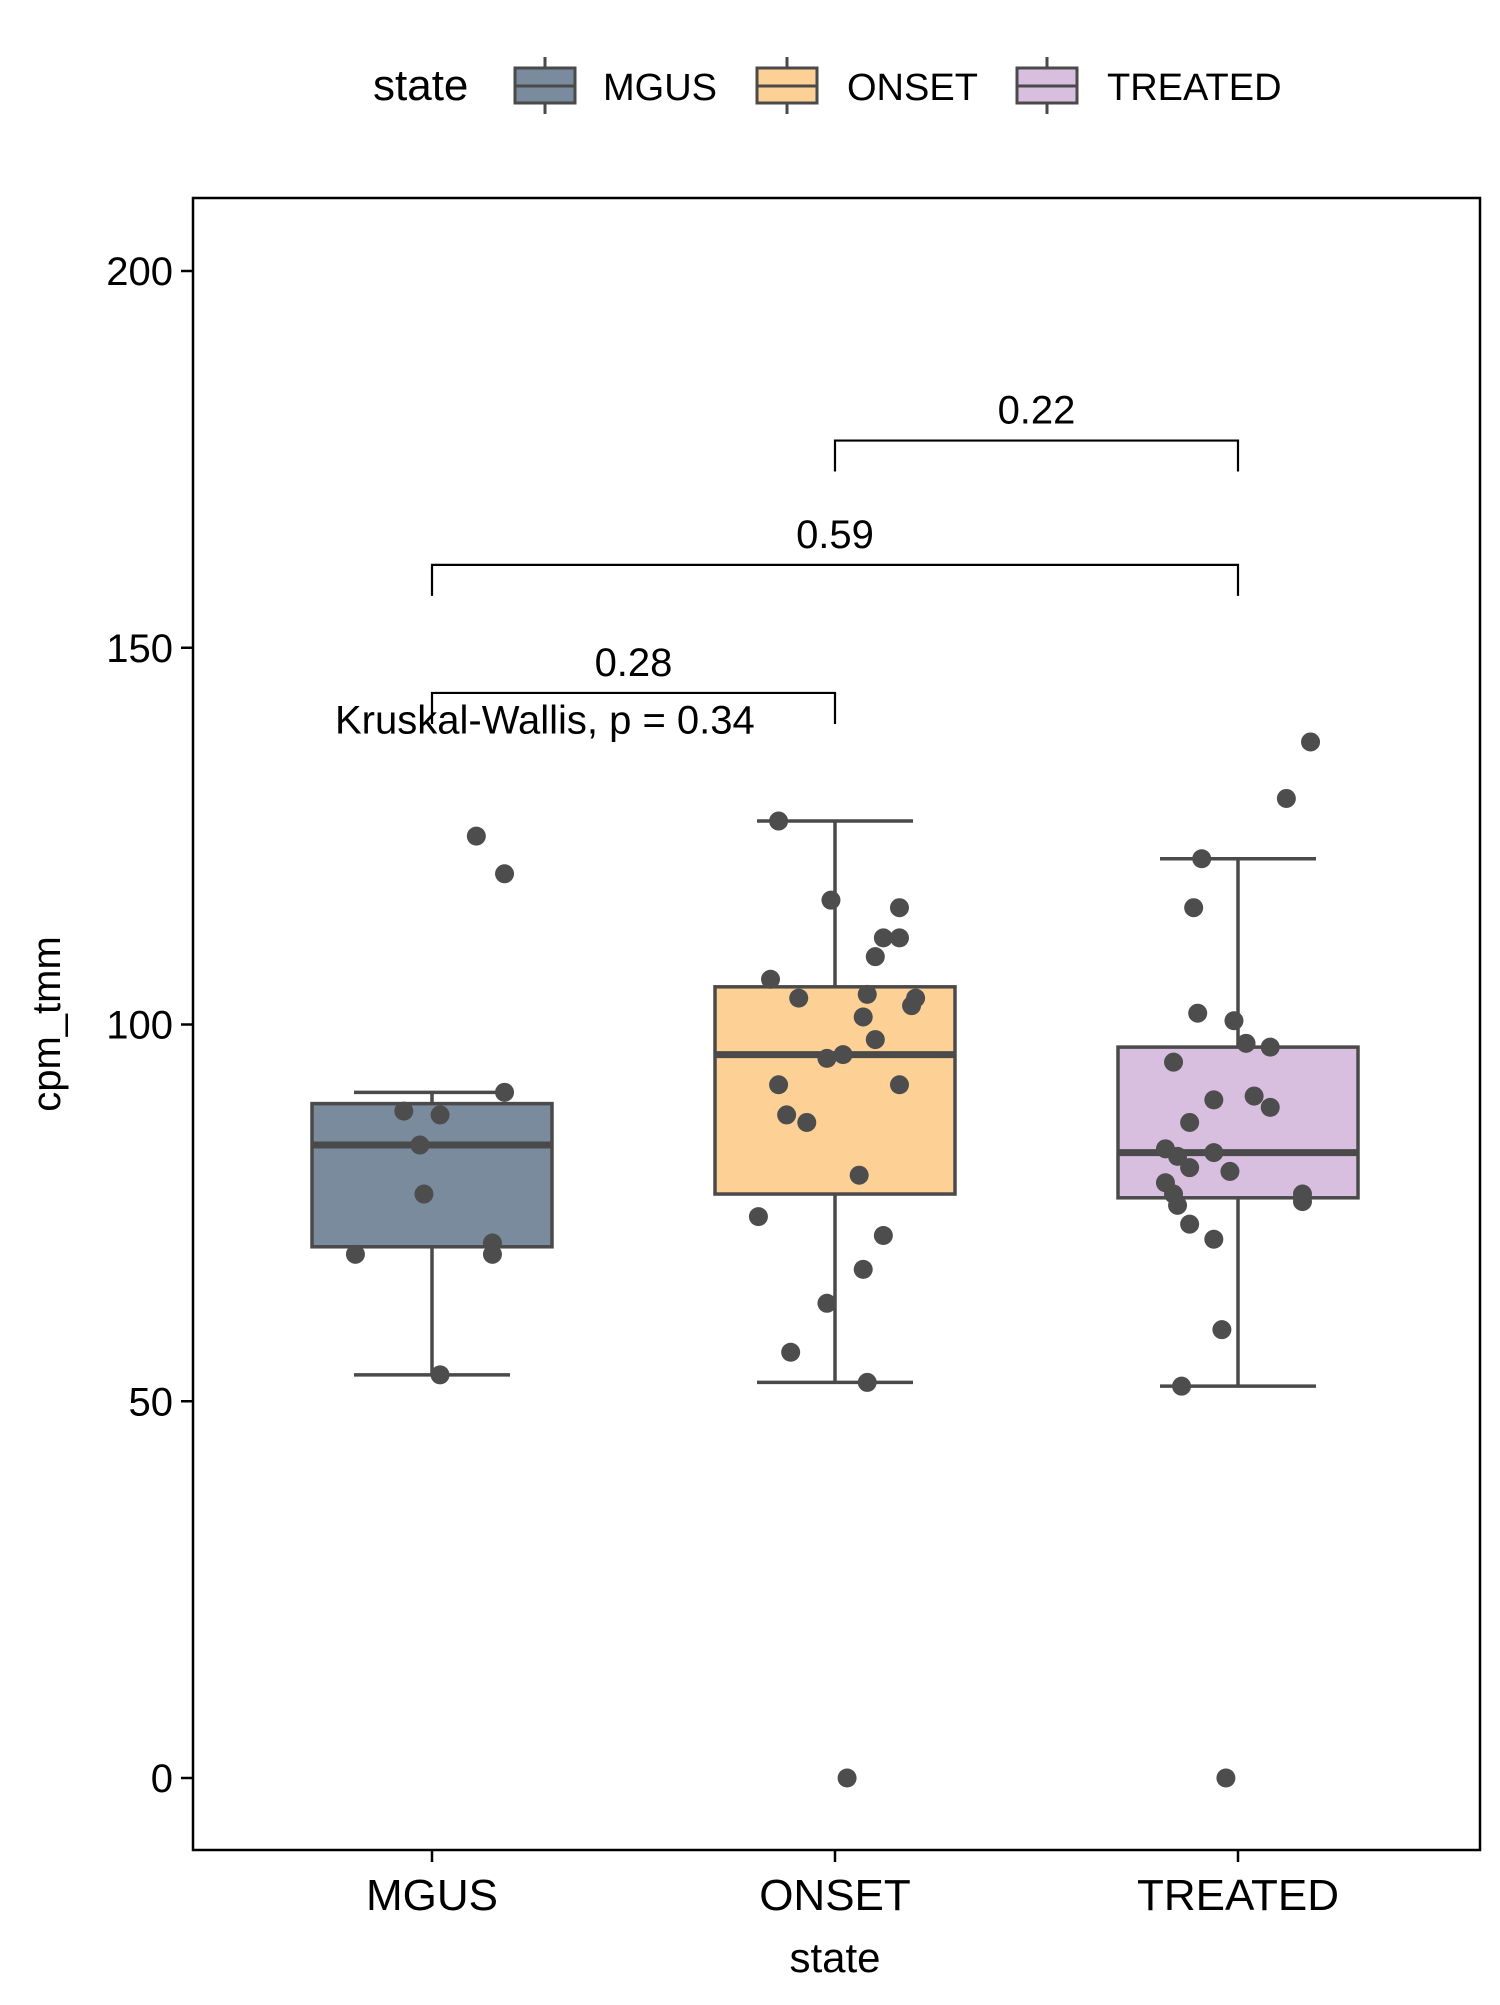  What do you see at coordinates (634, 663) in the screenshot?
I see `comparison-p-value: 0.28` at bounding box center [634, 663].